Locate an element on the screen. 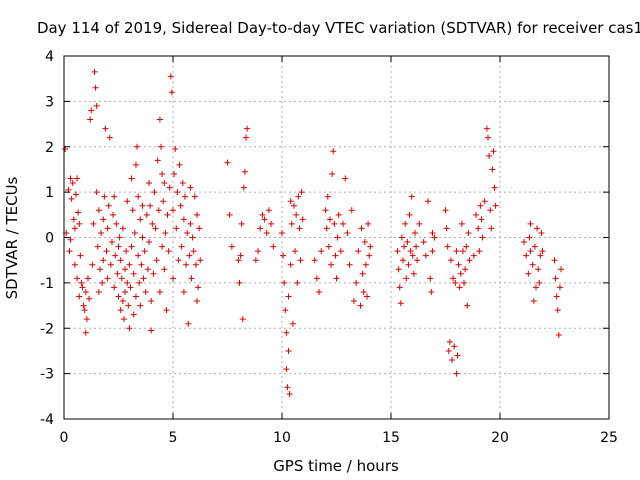  x-tick-label: 10 is located at coordinates (282, 438).